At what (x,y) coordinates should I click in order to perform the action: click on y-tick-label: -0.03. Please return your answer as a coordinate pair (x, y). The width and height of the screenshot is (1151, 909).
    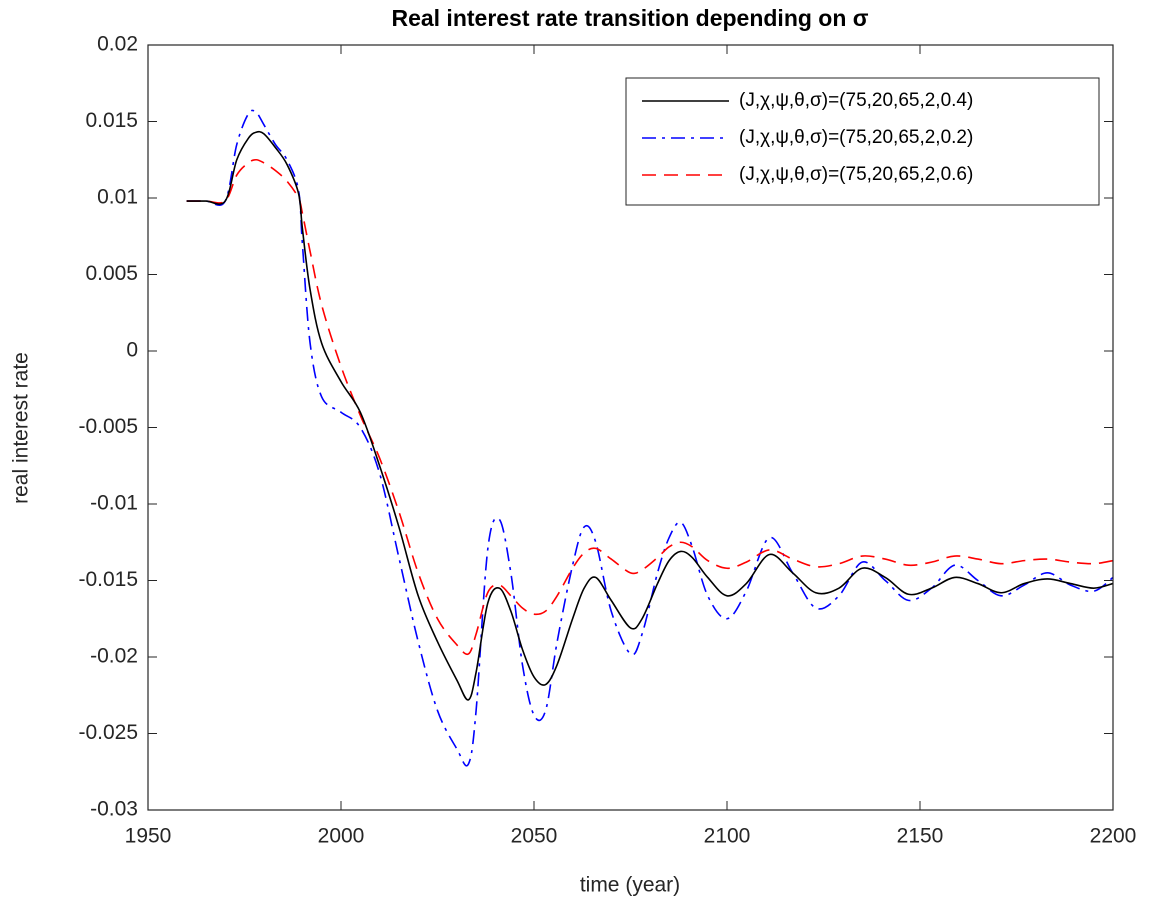
    Looking at the image, I should click on (114, 809).